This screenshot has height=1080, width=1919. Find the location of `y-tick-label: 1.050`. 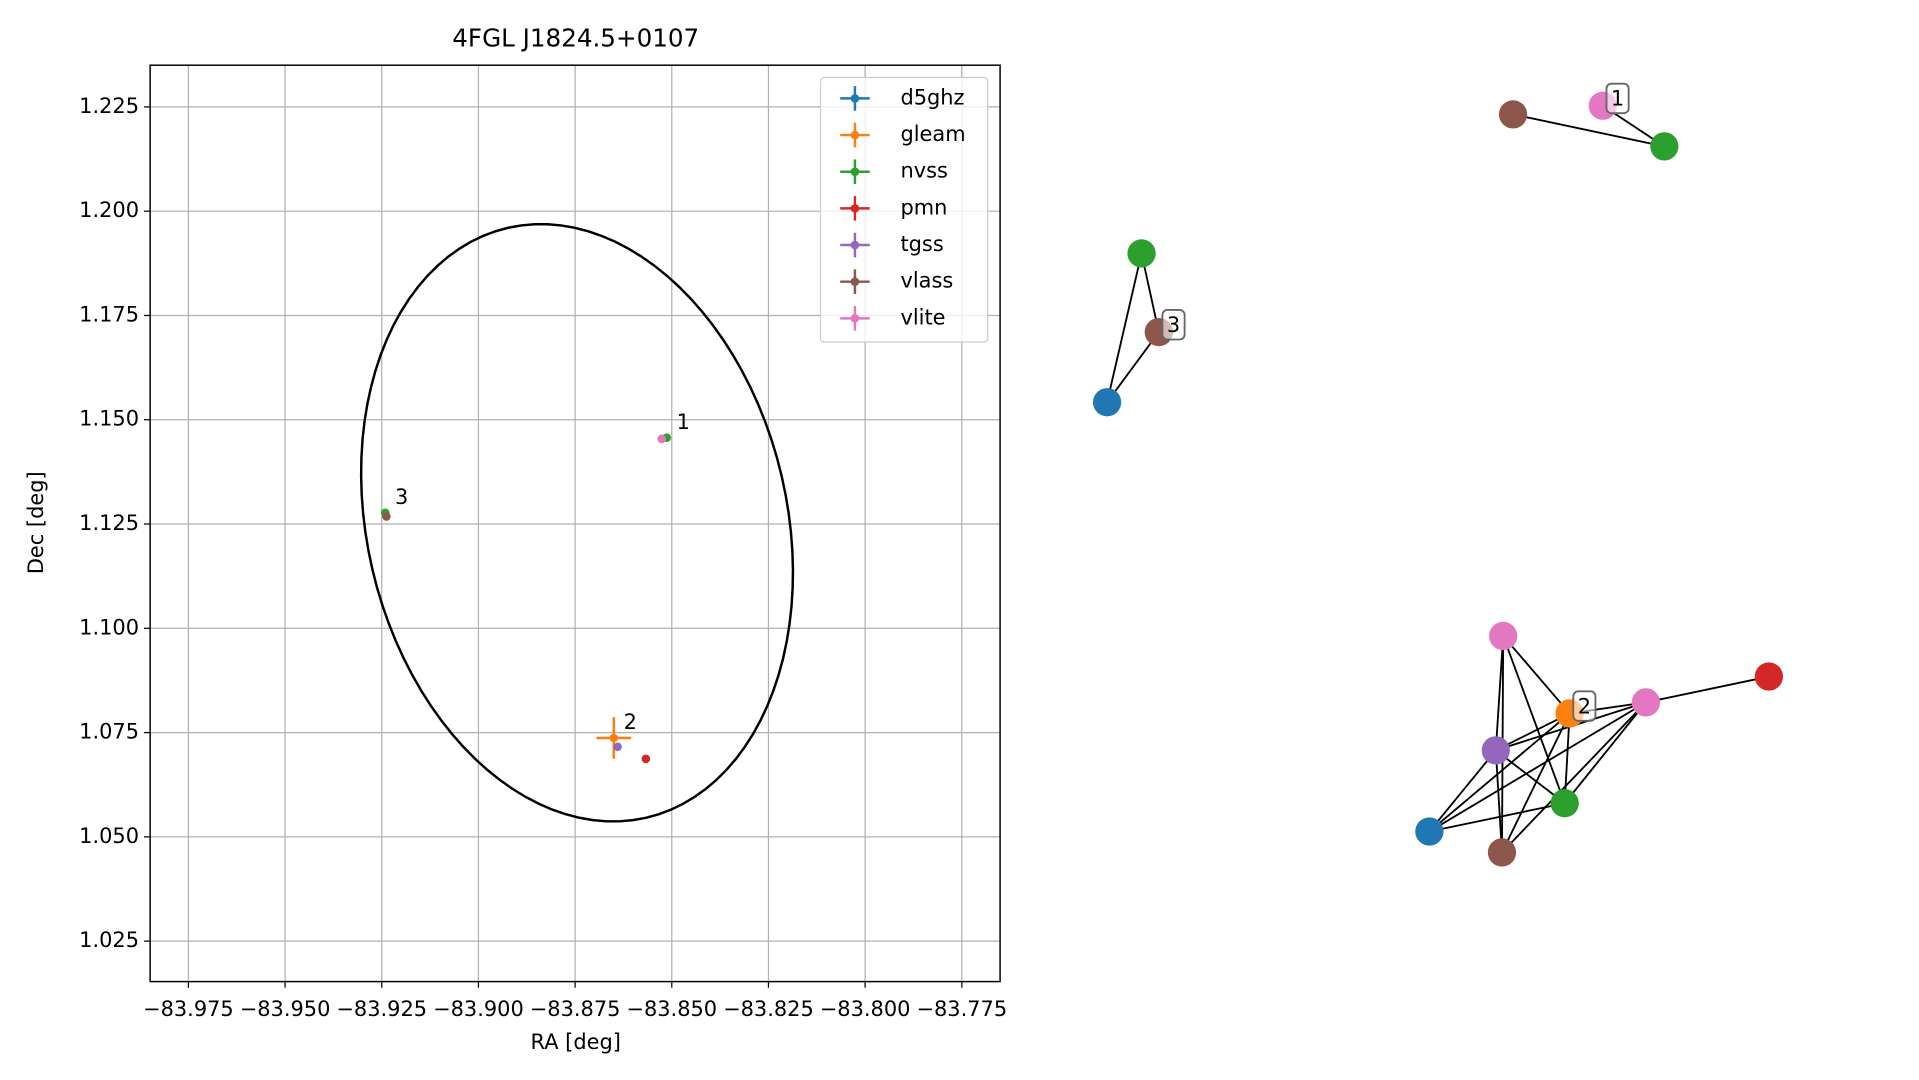

y-tick-label: 1.050 is located at coordinates (109, 836).